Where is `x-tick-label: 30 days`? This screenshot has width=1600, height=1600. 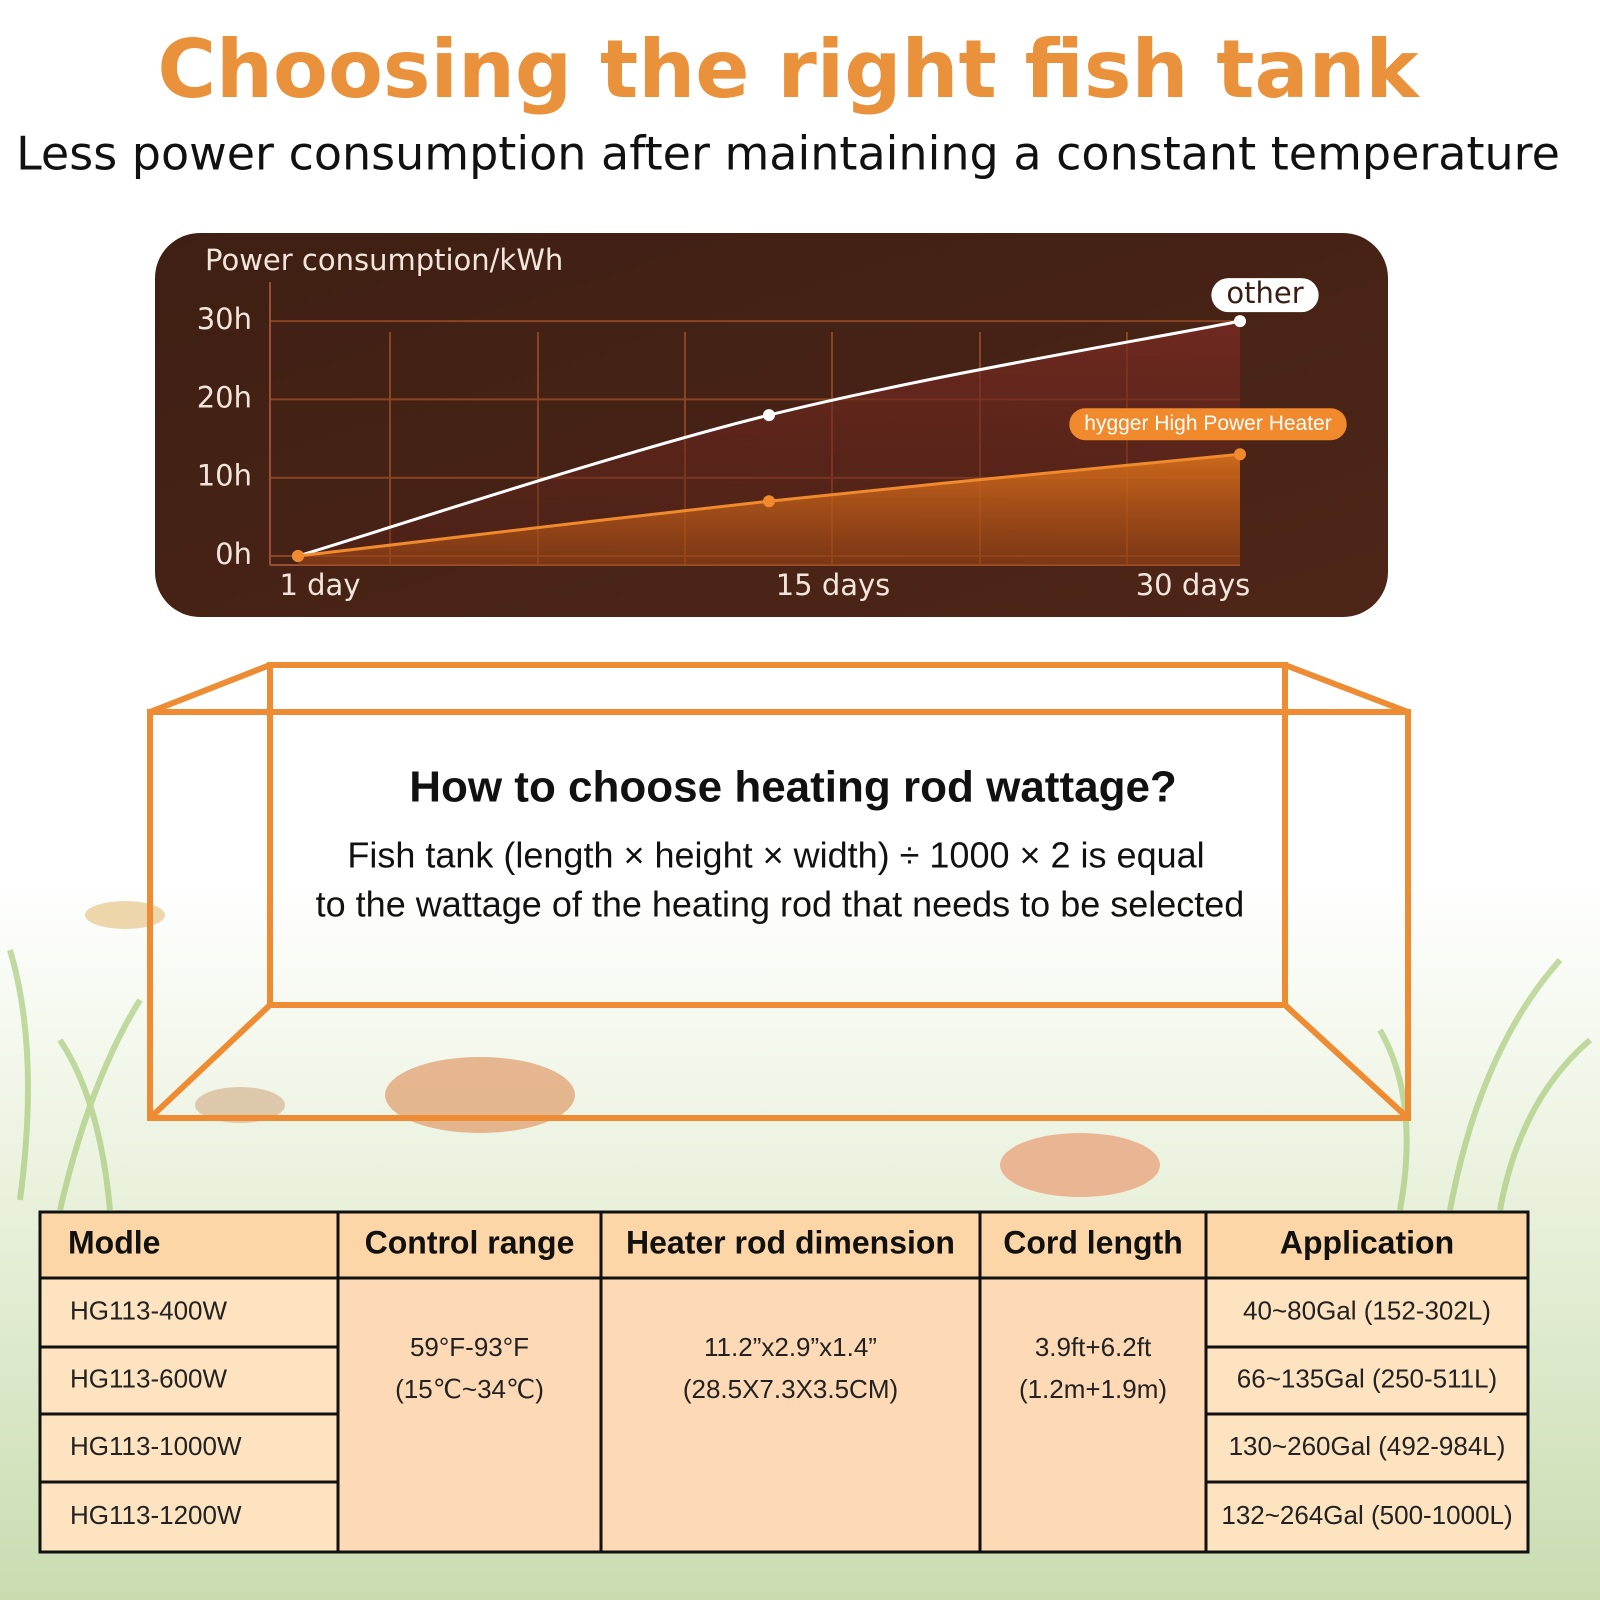 x-tick-label: 30 days is located at coordinates (1193, 585).